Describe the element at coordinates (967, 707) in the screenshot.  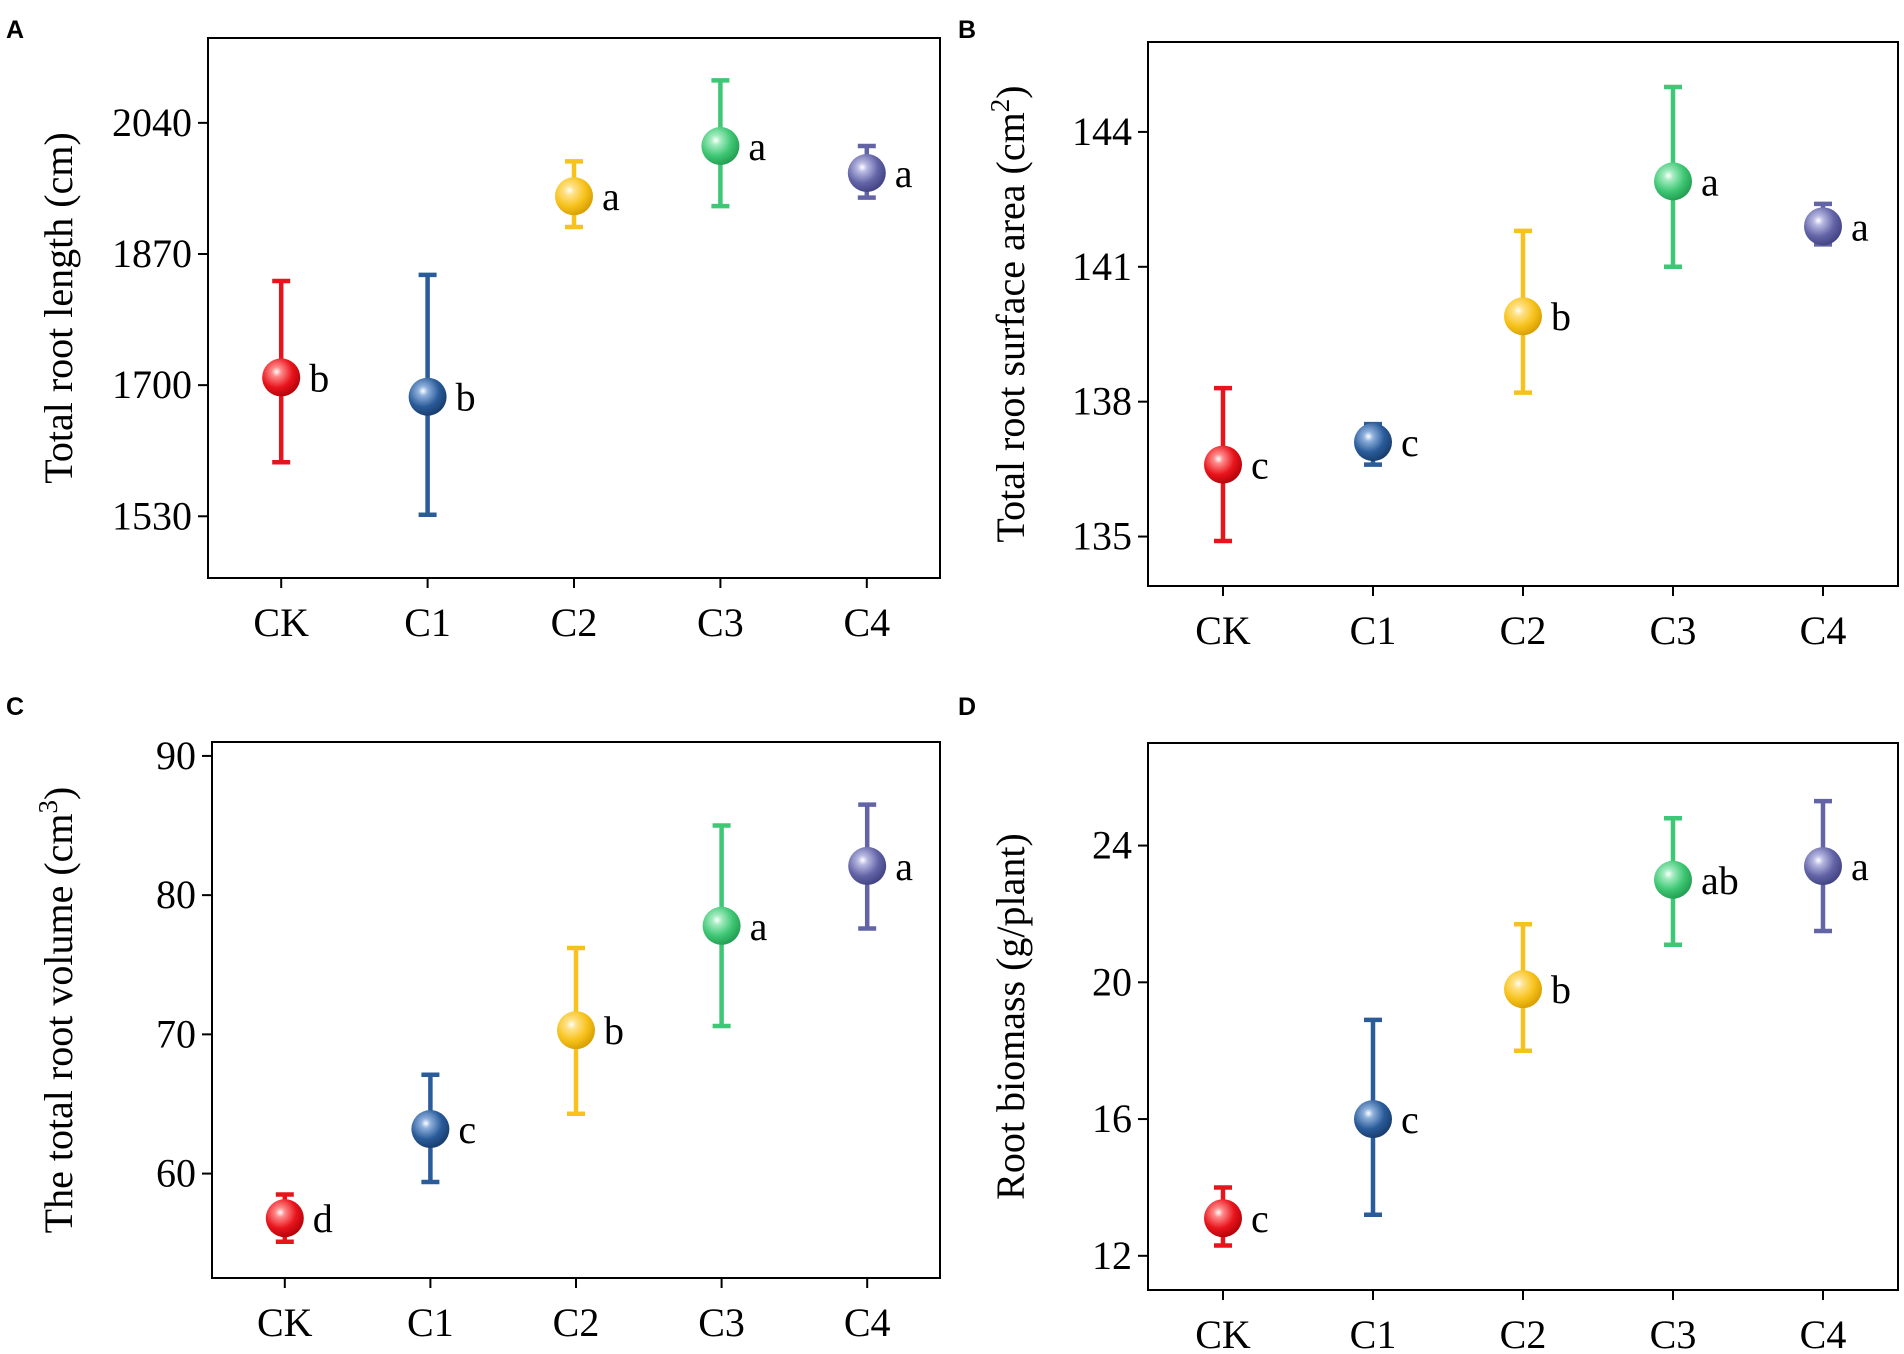
I see `panel-letter-d: D` at that location.